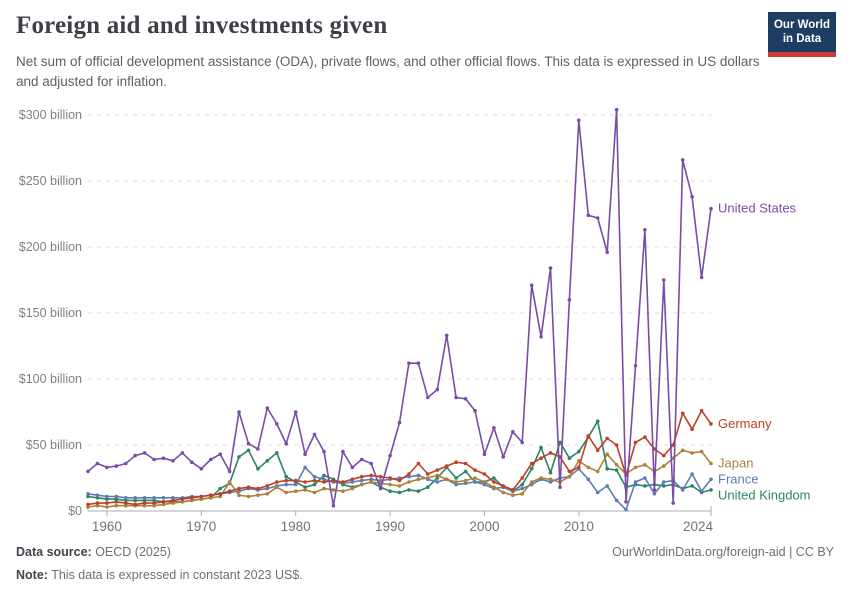 The height and width of the screenshot is (600, 850). Describe the element at coordinates (201, 526) in the screenshot. I see `x-tick-label: 1970` at that location.